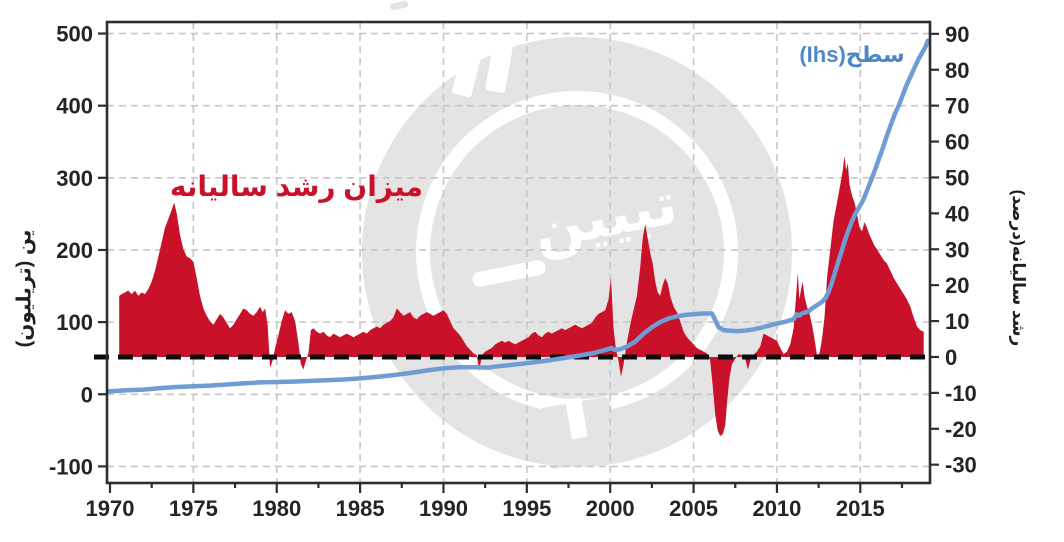 This screenshot has width=1064, height=542. What do you see at coordinates (852, 54) in the screenshot?
I see `level-series-label: سطح(Ihs)` at bounding box center [852, 54].